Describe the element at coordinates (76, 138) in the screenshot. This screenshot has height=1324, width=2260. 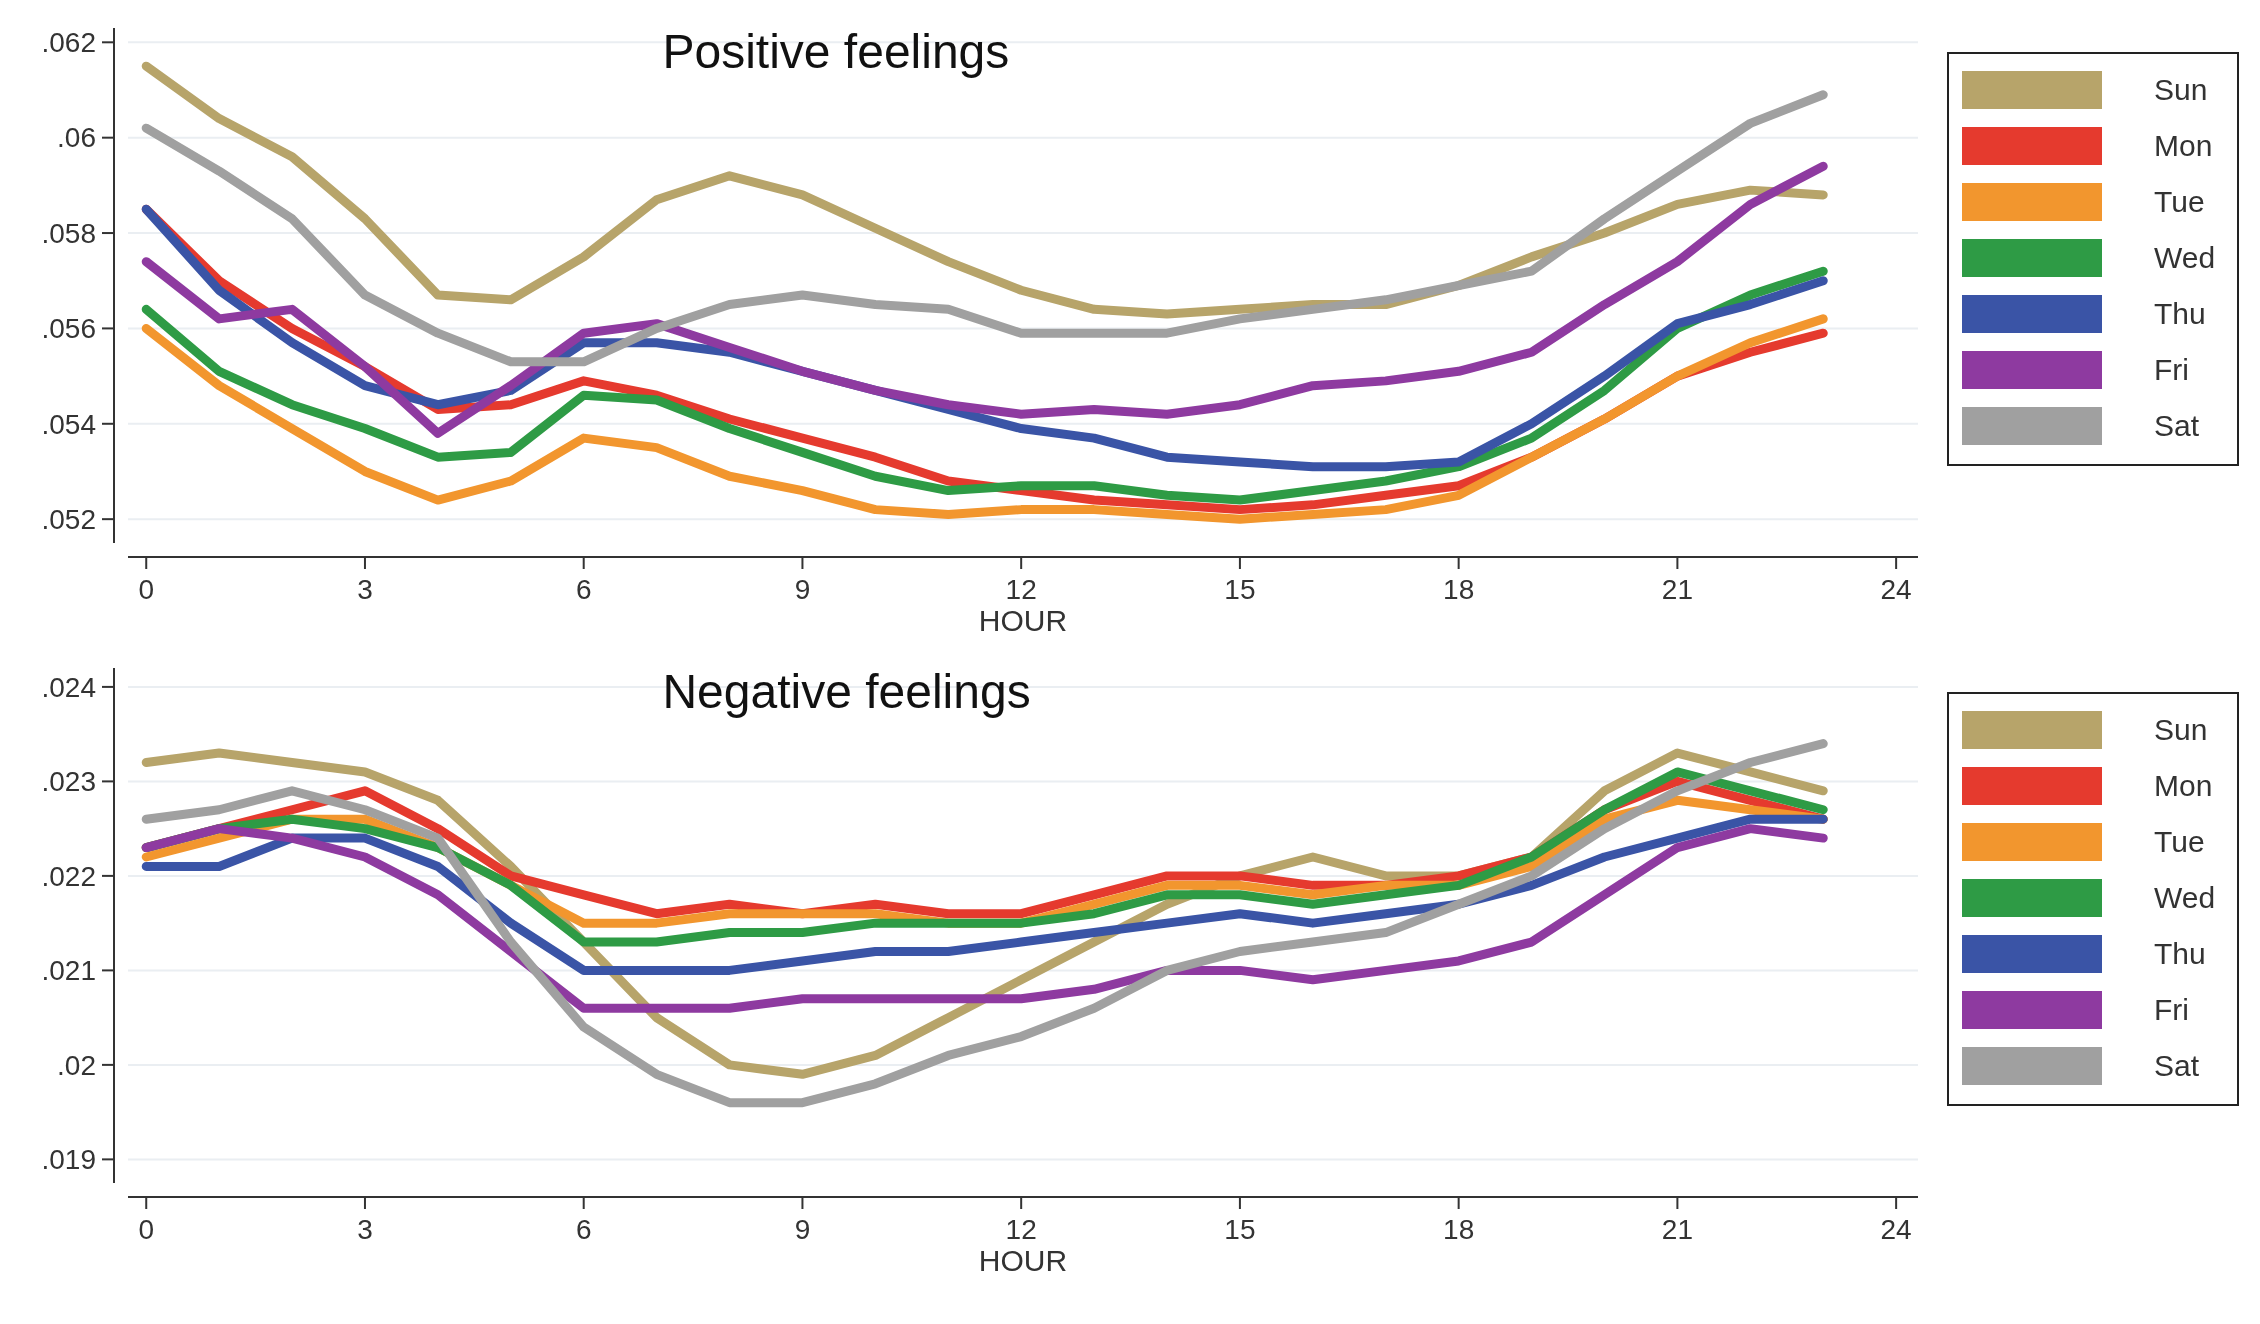
I see `y-tick-label: .06` at that location.